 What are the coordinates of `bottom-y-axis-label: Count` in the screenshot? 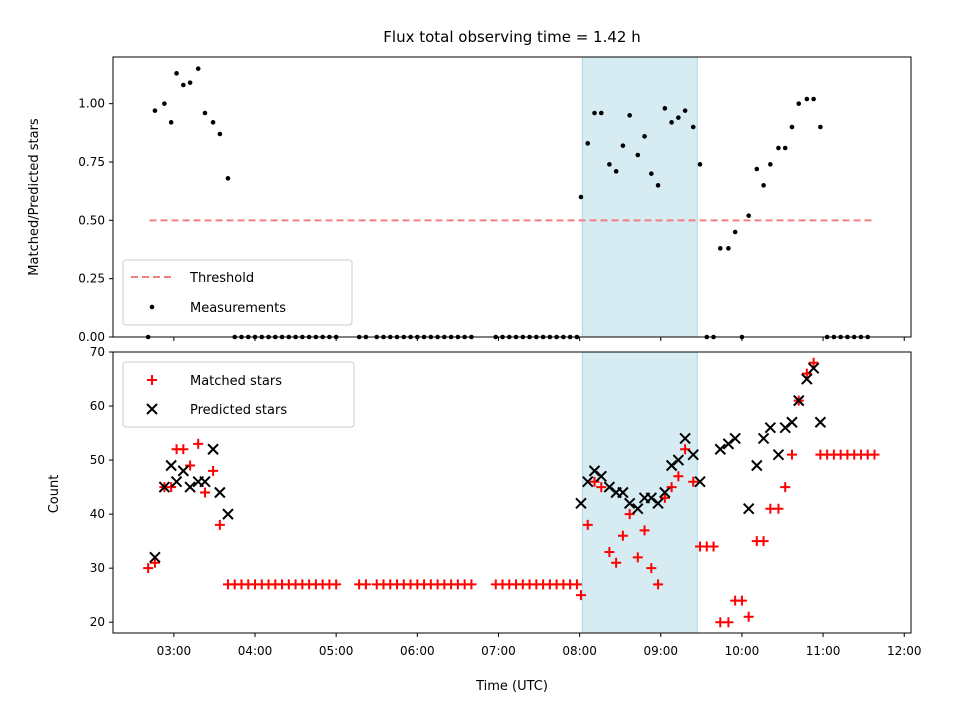 It's located at (54, 494).